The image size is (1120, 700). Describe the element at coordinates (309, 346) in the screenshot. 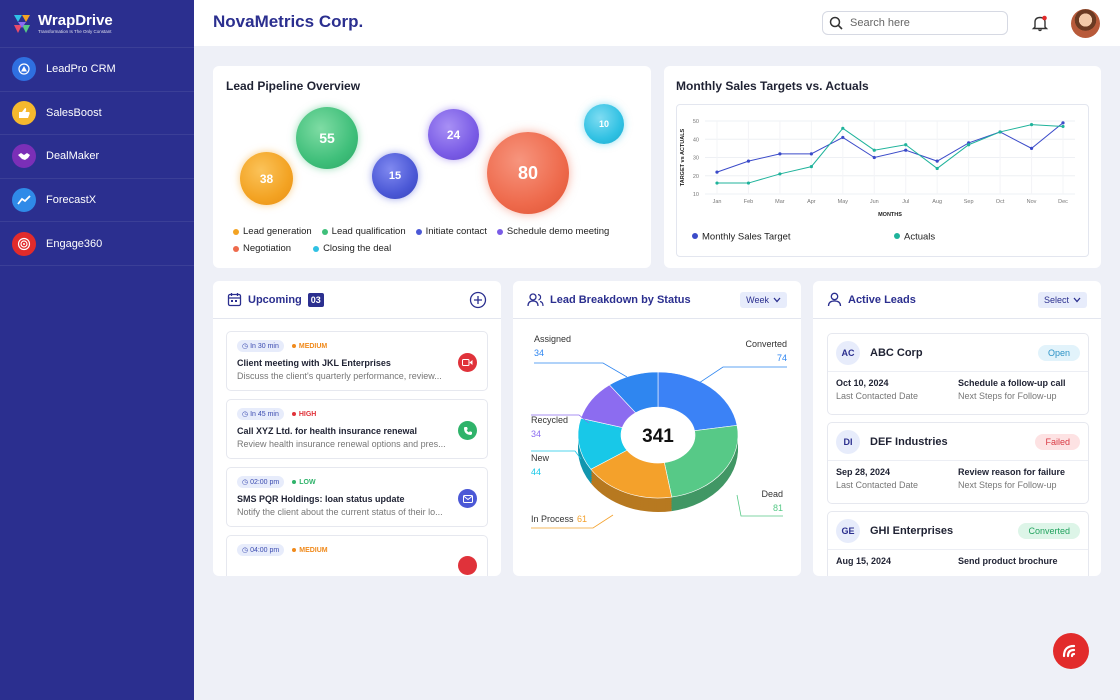

I see `priority-label: MEDIUM` at that location.